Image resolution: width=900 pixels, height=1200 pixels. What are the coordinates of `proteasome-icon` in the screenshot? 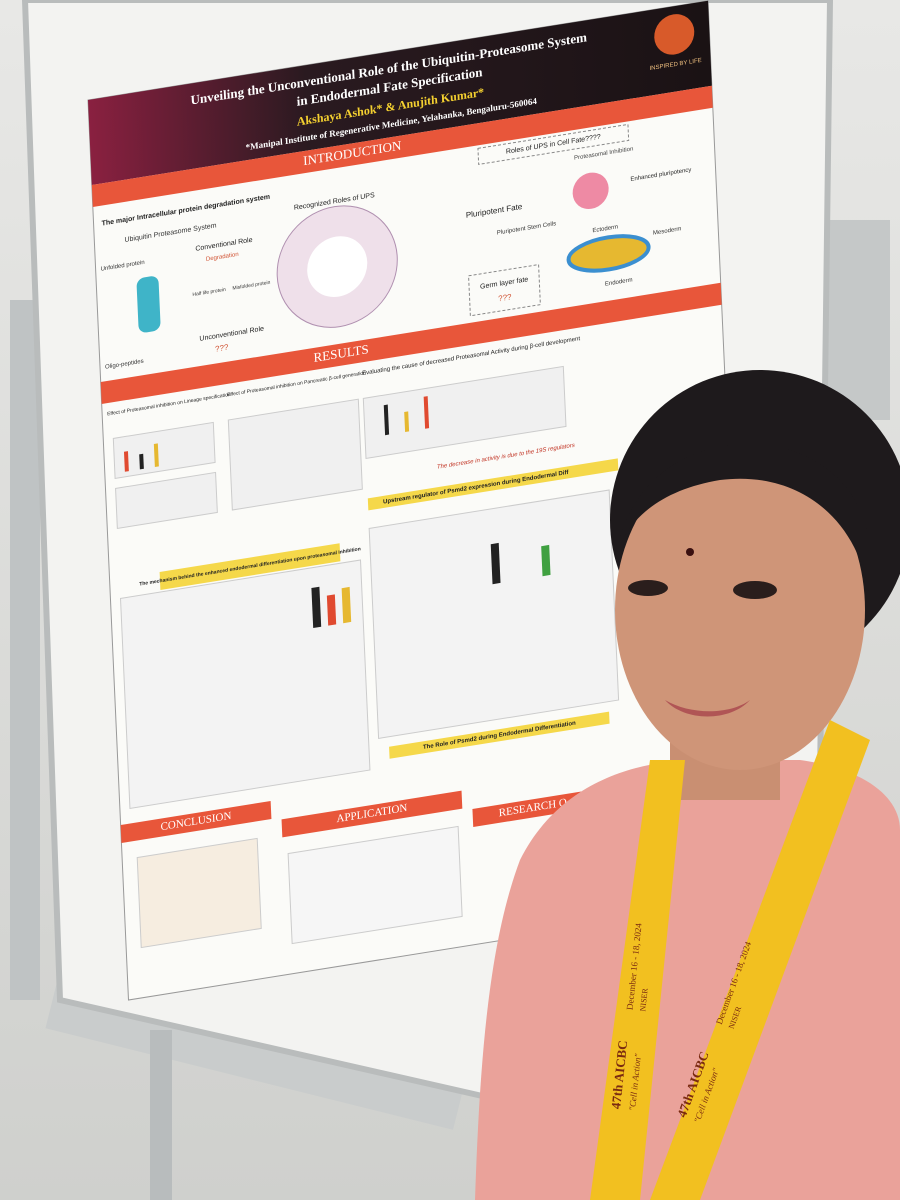 It's located at (148, 304).